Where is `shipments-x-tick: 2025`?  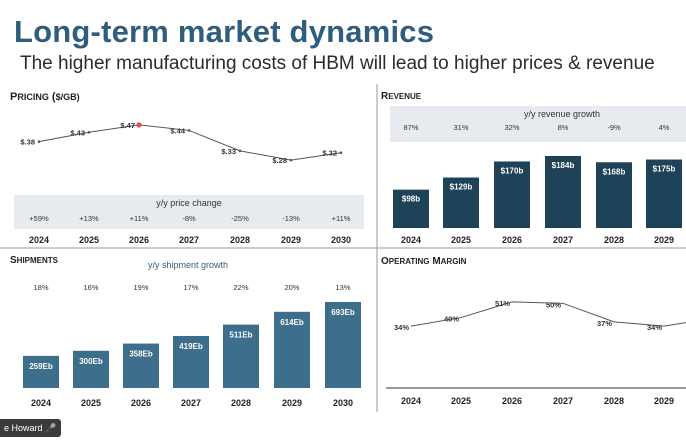
shipments-x-tick: 2025 is located at coordinates (91, 403).